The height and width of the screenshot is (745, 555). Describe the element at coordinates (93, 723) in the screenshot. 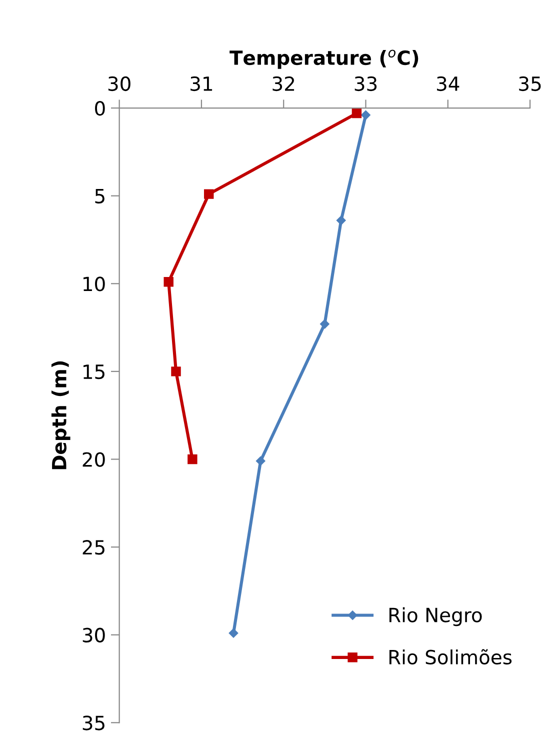

I see `y-tick-label: 35` at that location.